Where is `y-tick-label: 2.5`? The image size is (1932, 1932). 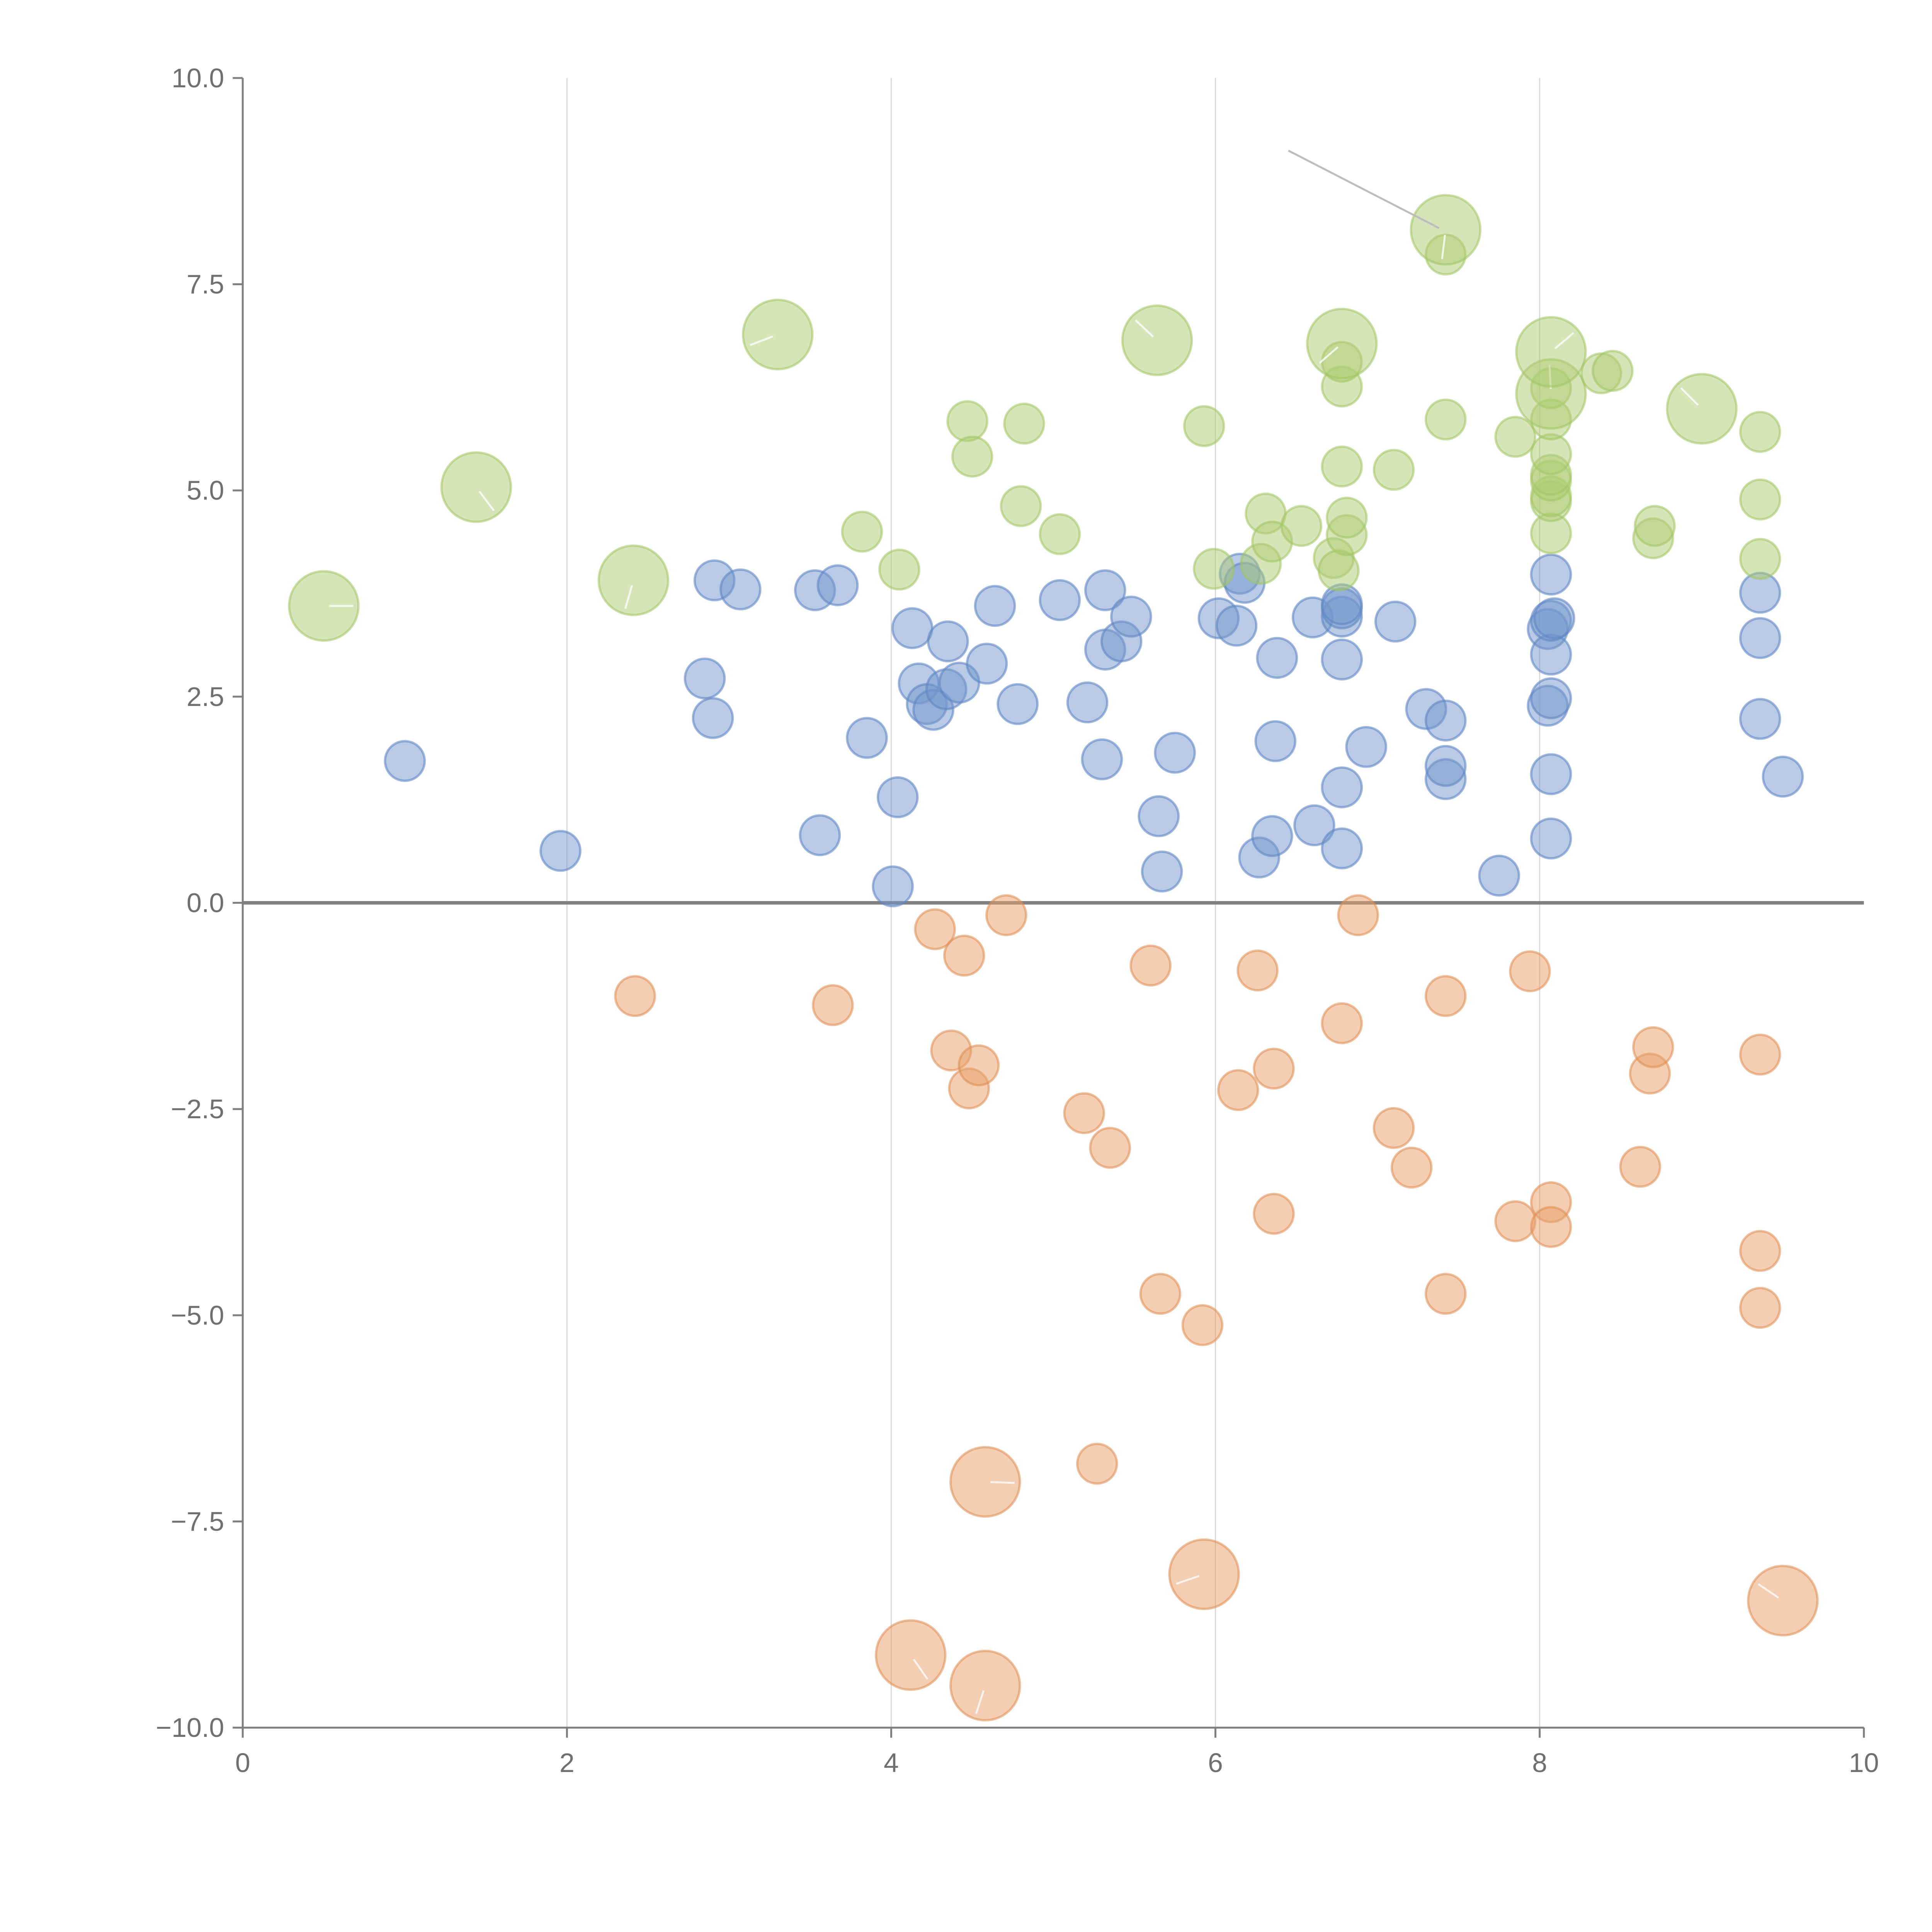 y-tick-label: 2.5 is located at coordinates (205, 697).